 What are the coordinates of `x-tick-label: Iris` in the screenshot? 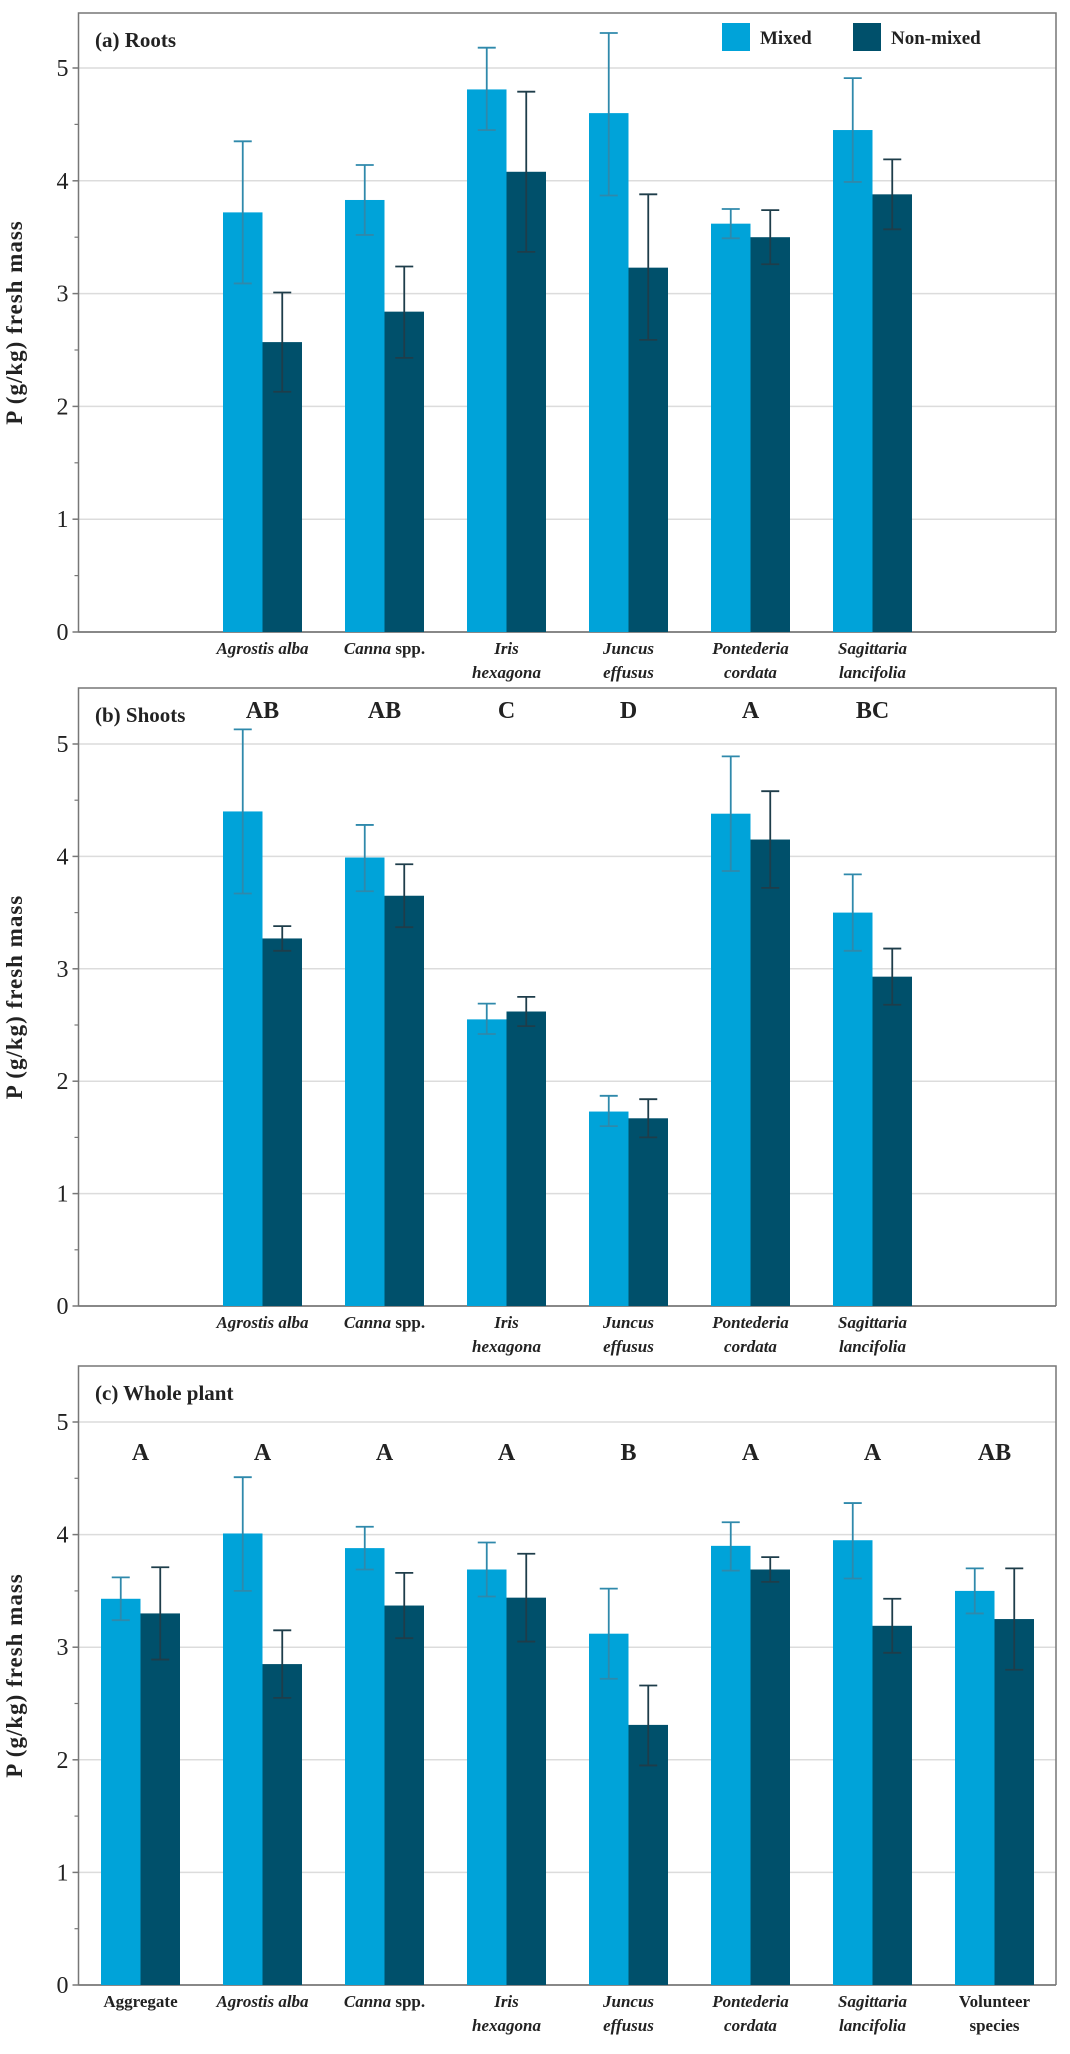 It's located at (506, 648).